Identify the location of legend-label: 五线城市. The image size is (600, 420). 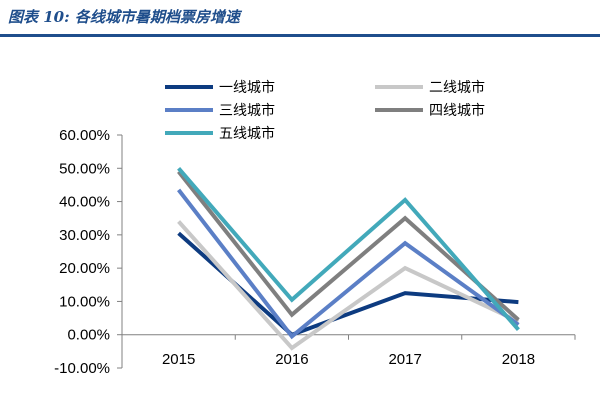
(247, 133).